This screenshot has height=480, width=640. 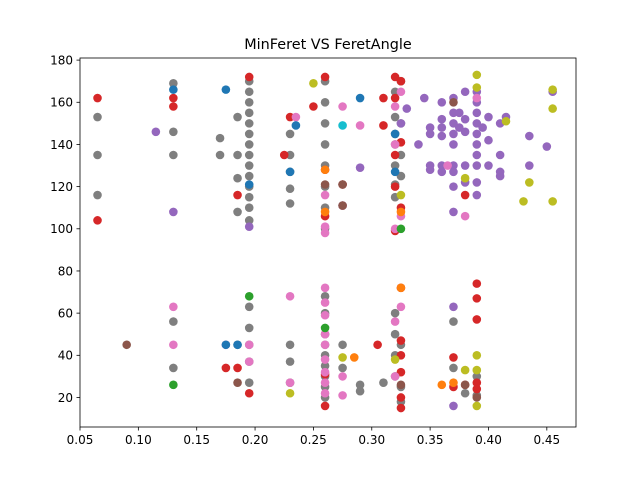 What do you see at coordinates (430, 440) in the screenshot?
I see `x-tick-label: 0.35` at bounding box center [430, 440].